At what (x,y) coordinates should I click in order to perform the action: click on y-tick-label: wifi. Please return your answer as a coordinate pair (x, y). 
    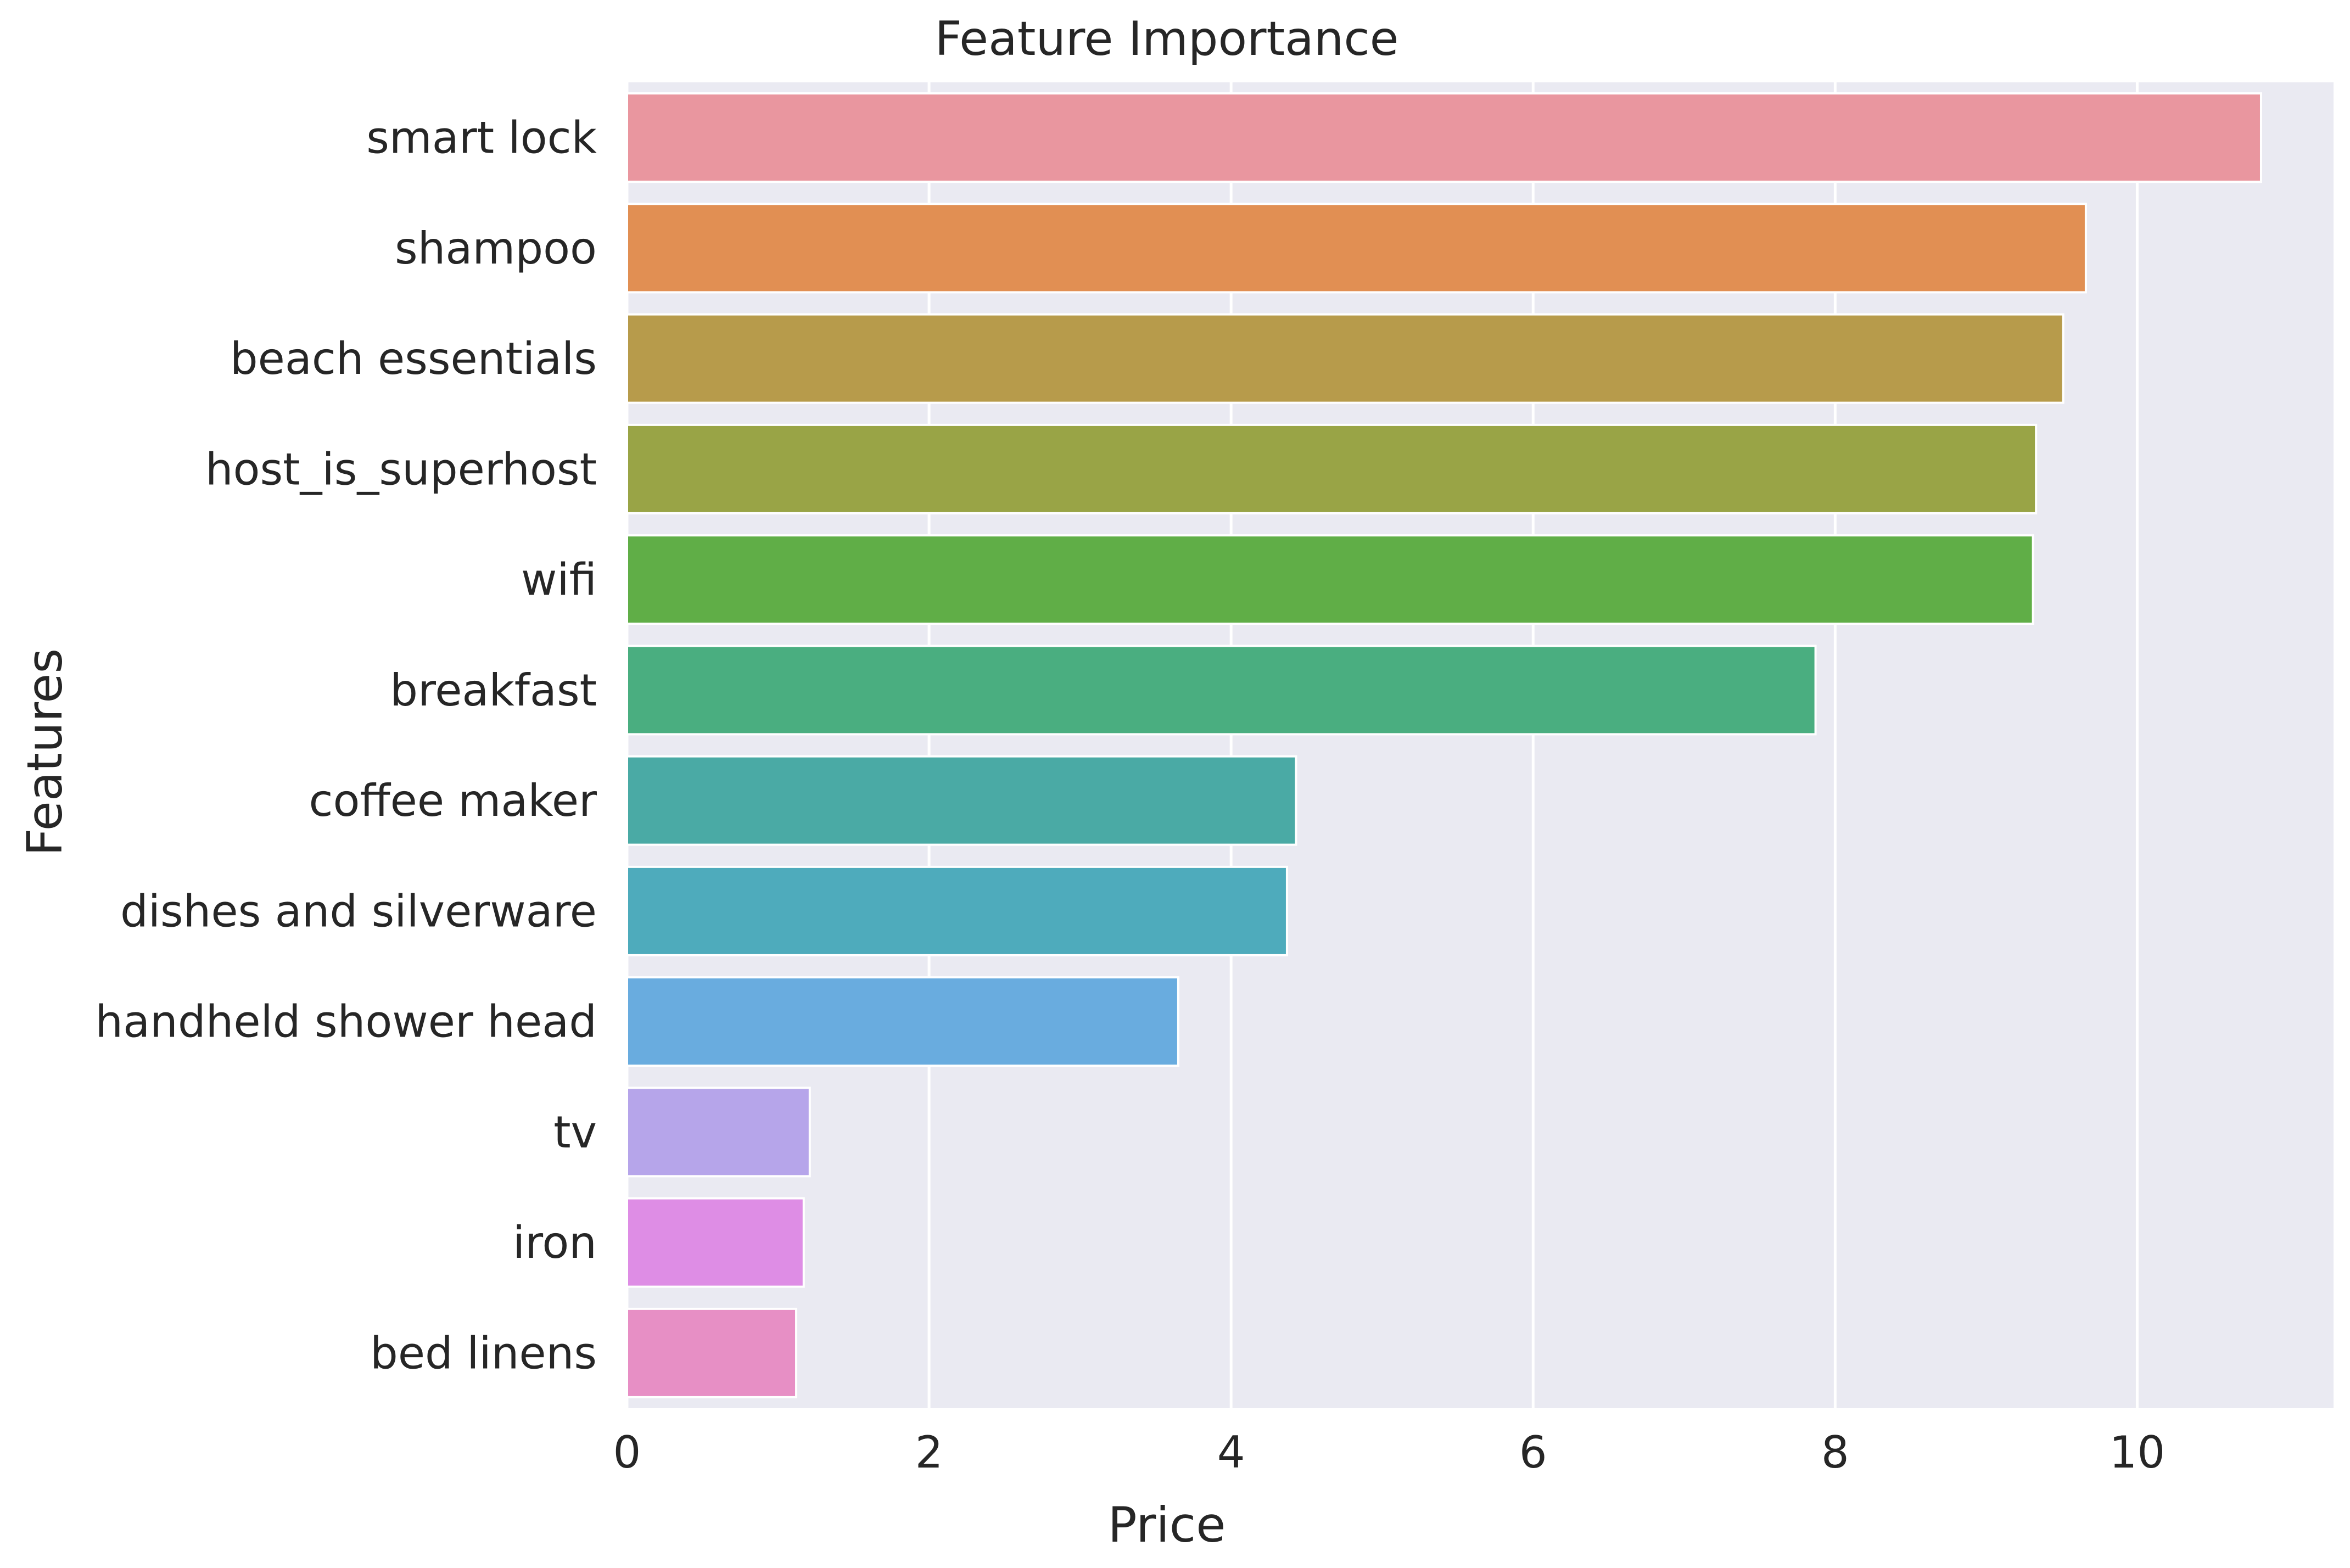
    Looking at the image, I should click on (559, 581).